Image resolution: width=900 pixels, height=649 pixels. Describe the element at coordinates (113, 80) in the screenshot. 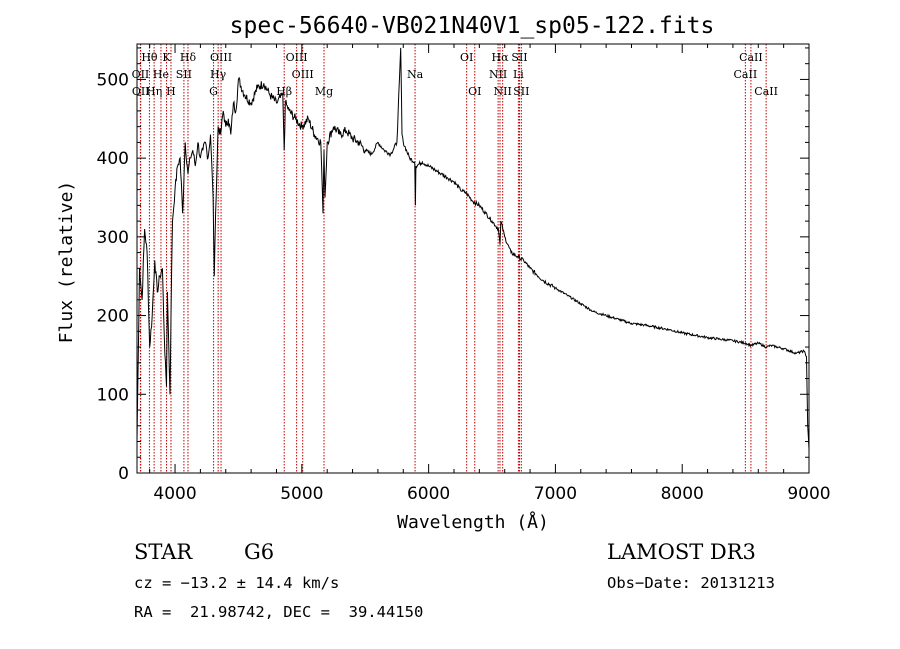

I see `y-tick-label: 500` at that location.